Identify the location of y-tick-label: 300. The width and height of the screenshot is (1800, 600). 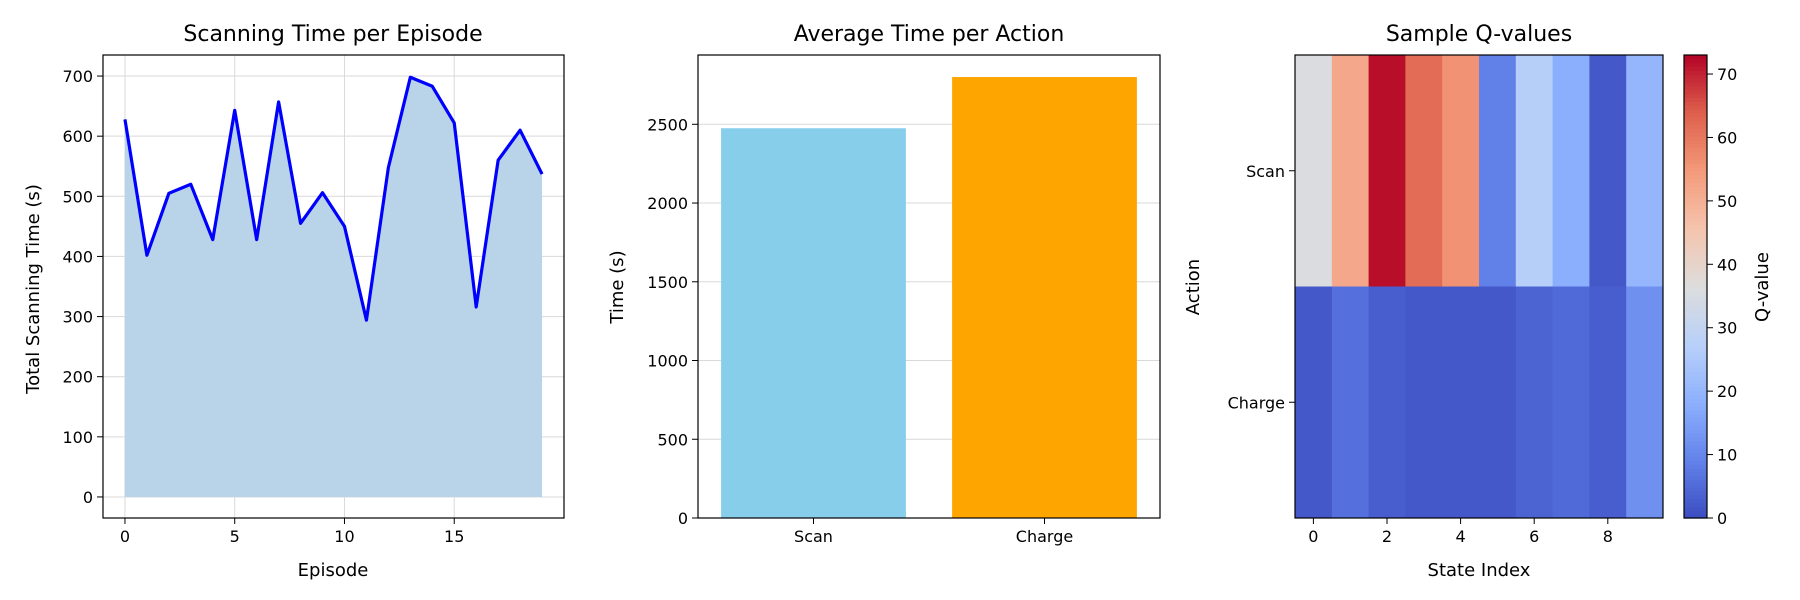
(77, 317).